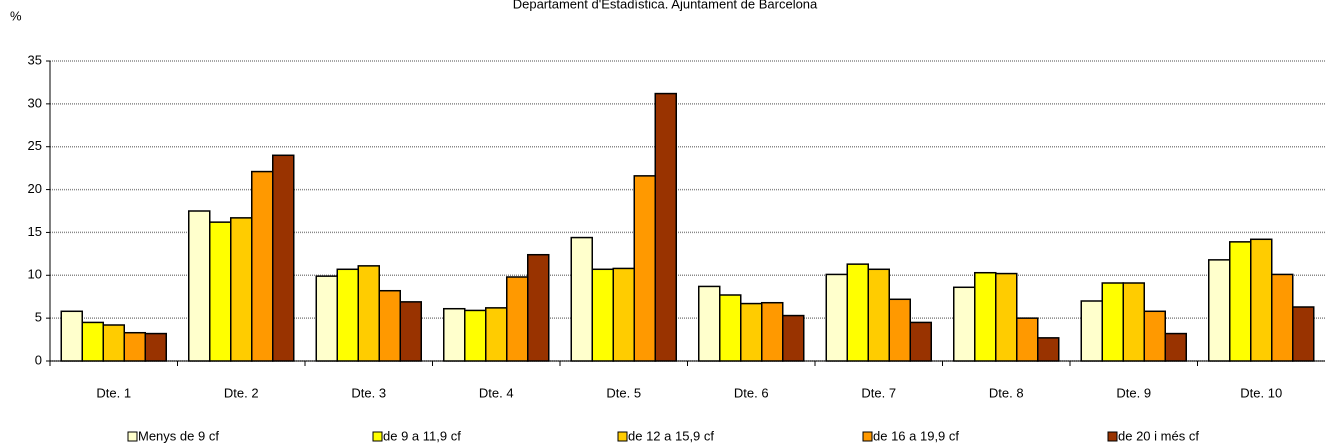 This screenshot has width=1329, height=448. Describe the element at coordinates (1006, 392) in the screenshot. I see `x-tick-label: Dte. 8` at that location.